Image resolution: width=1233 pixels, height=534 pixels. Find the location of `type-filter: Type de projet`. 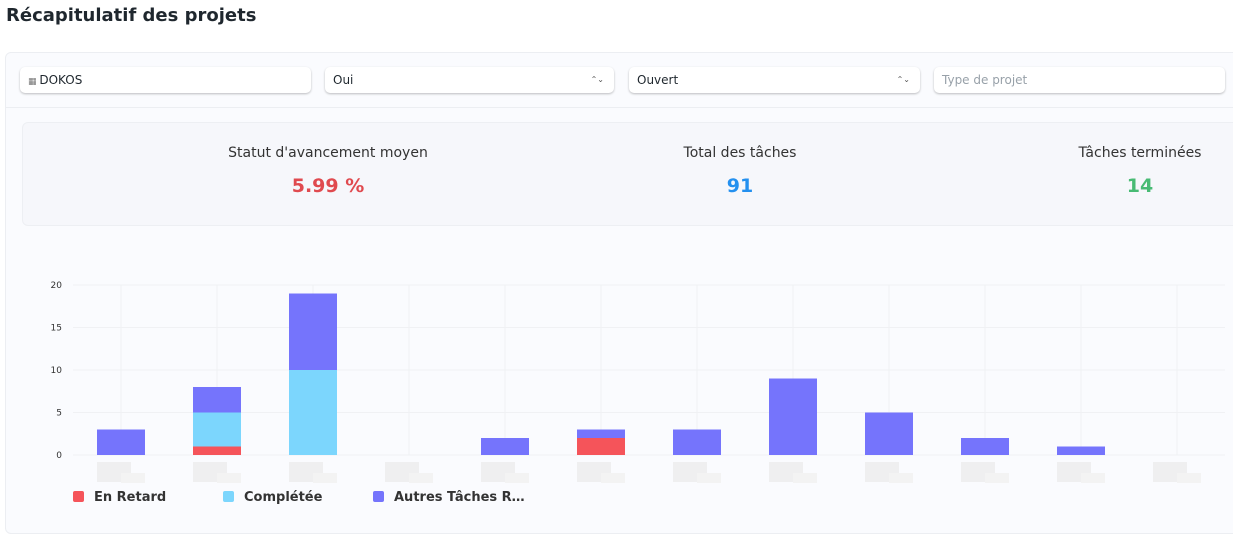

type-filter: Type de projet is located at coordinates (1079, 80).